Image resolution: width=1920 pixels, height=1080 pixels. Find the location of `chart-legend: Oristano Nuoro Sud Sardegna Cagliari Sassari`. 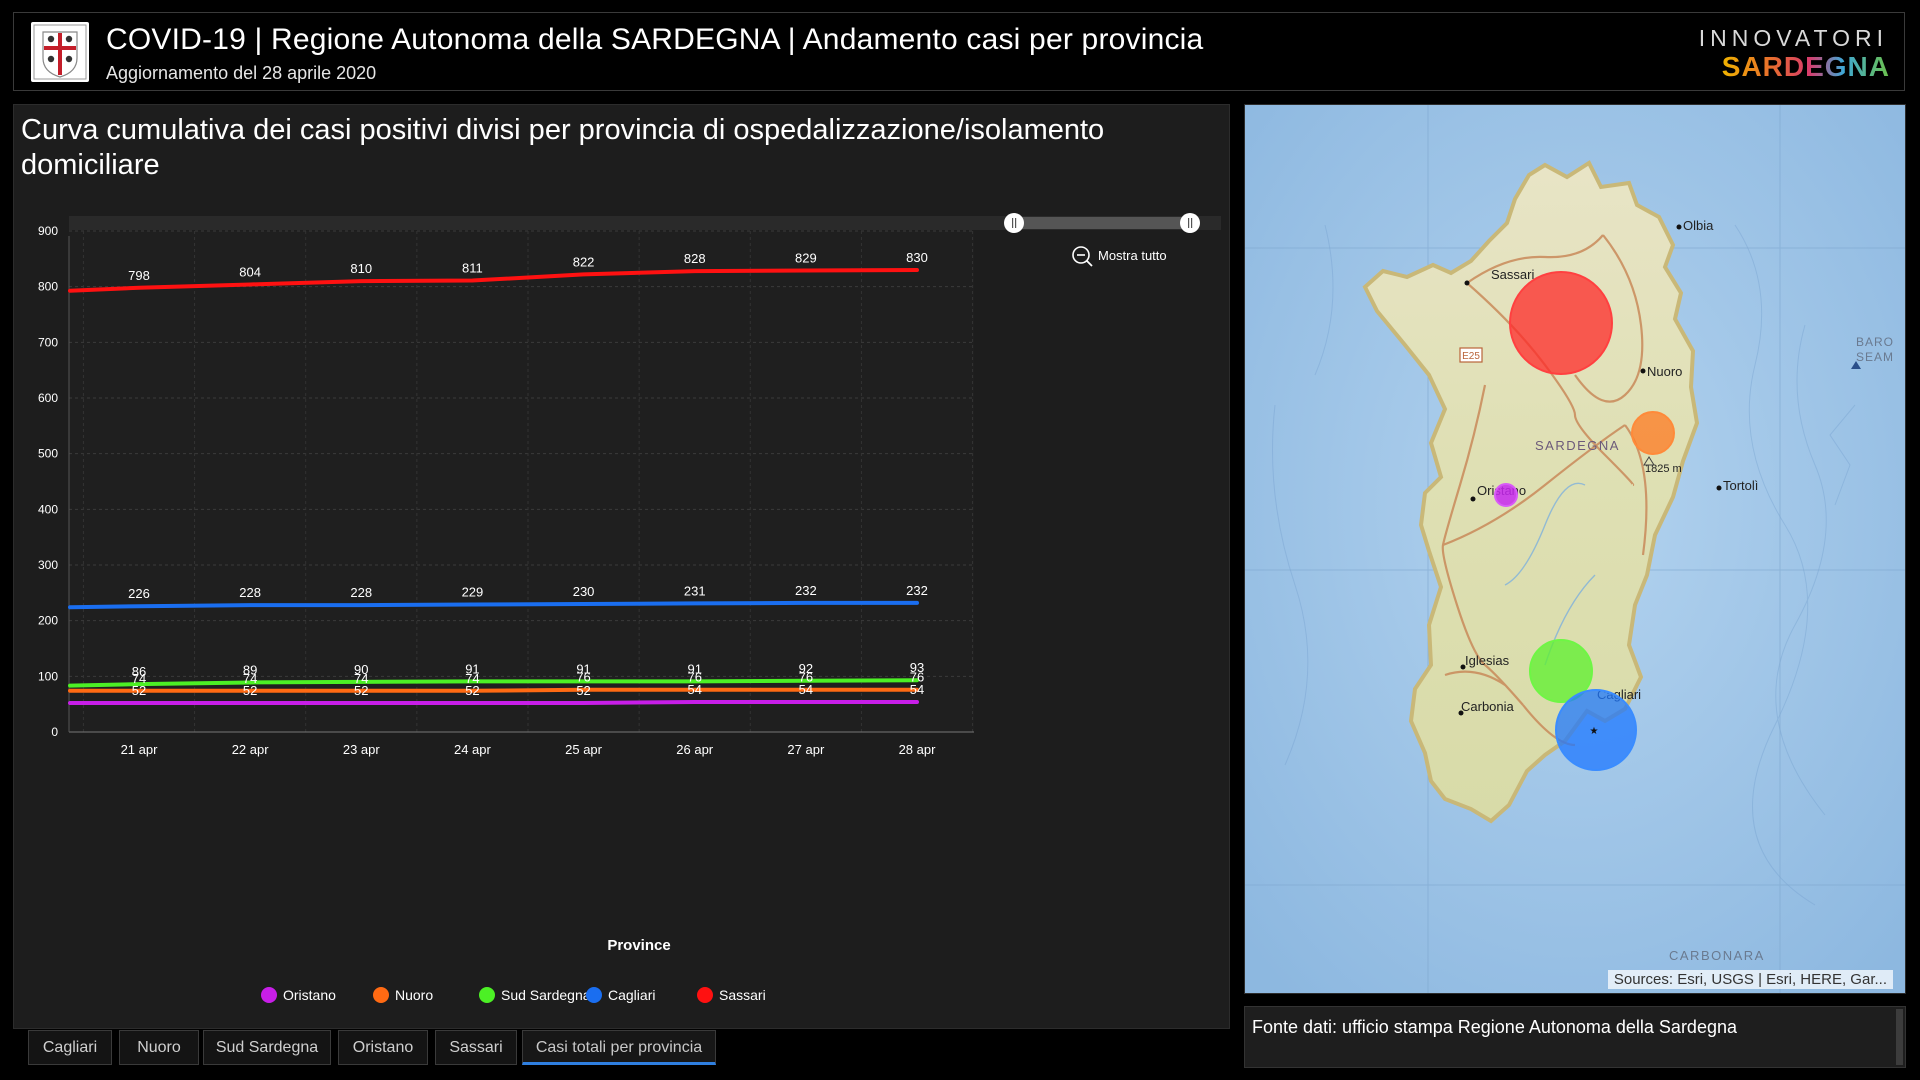

chart-legend: Oristano Nuoro Sud Sardegna Cagliari Sassari is located at coordinates (513, 995).